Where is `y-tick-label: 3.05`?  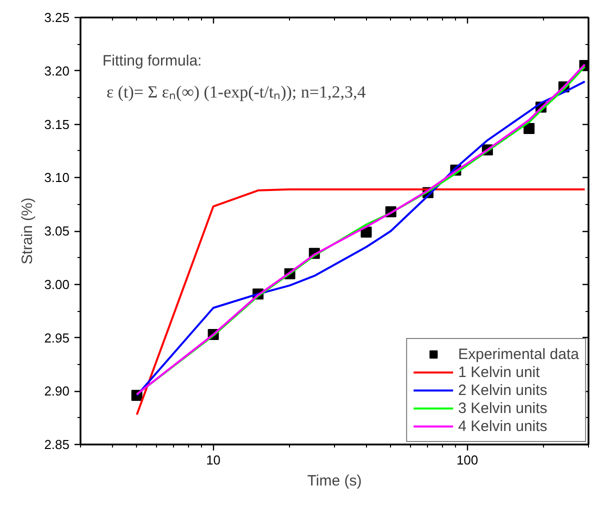 y-tick-label: 3.05 is located at coordinates (57, 231).